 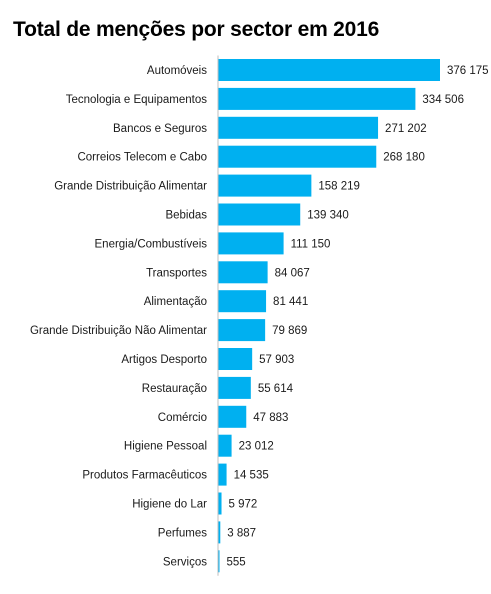 What do you see at coordinates (160, 129) in the screenshot?
I see `category-label-item-3: Bancos e Seguros` at bounding box center [160, 129].